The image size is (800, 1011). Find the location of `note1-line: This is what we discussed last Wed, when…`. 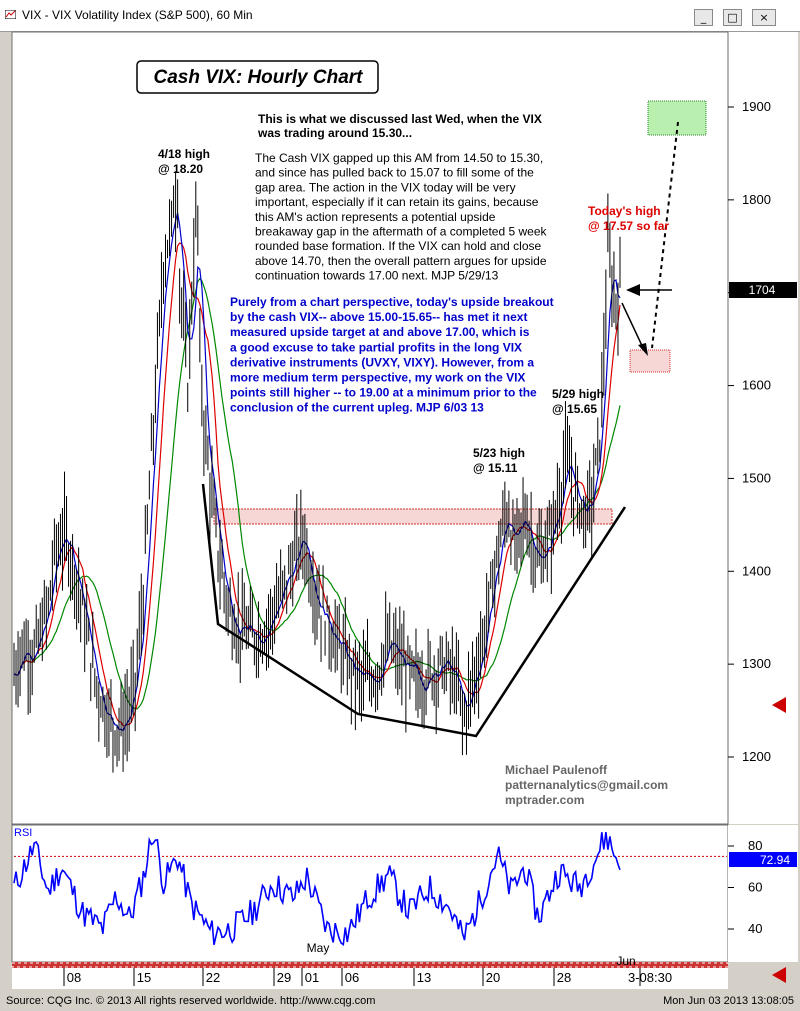

note1-line: This is what we discussed last Wed, when… is located at coordinates (400, 119).